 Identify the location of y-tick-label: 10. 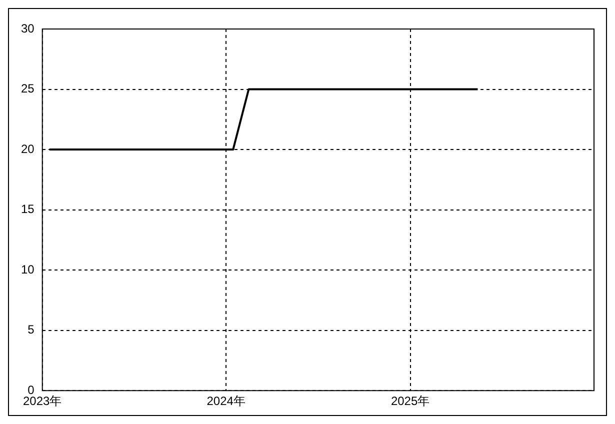
(27, 269).